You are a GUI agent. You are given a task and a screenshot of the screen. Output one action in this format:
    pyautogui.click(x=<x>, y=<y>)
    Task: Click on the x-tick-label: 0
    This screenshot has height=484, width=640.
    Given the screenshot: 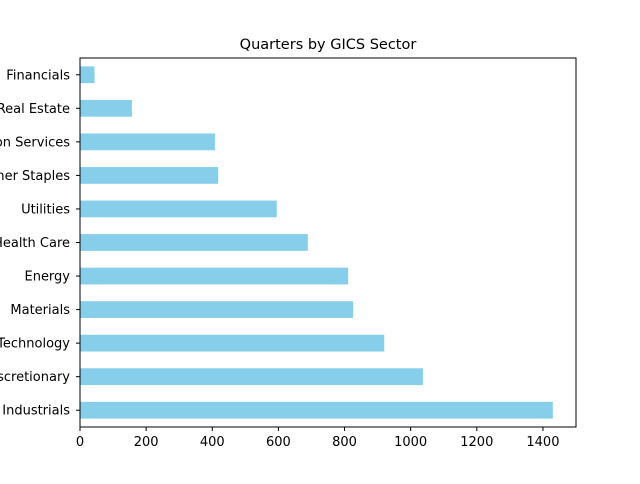 What is the action you would take?
    pyautogui.click(x=80, y=442)
    